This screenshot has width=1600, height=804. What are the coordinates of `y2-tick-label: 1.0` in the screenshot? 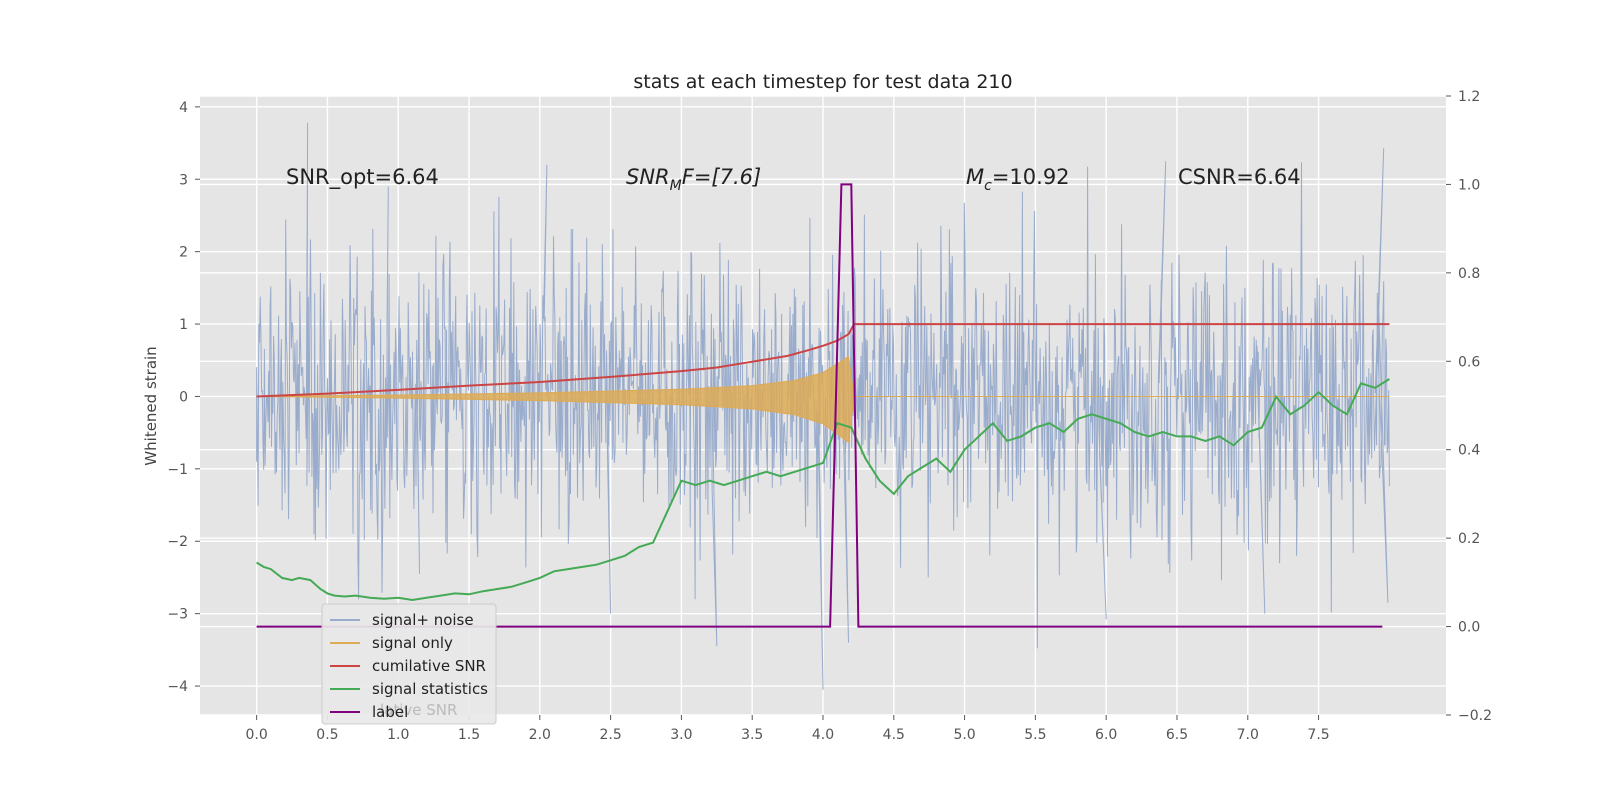 It's located at (1469, 185).